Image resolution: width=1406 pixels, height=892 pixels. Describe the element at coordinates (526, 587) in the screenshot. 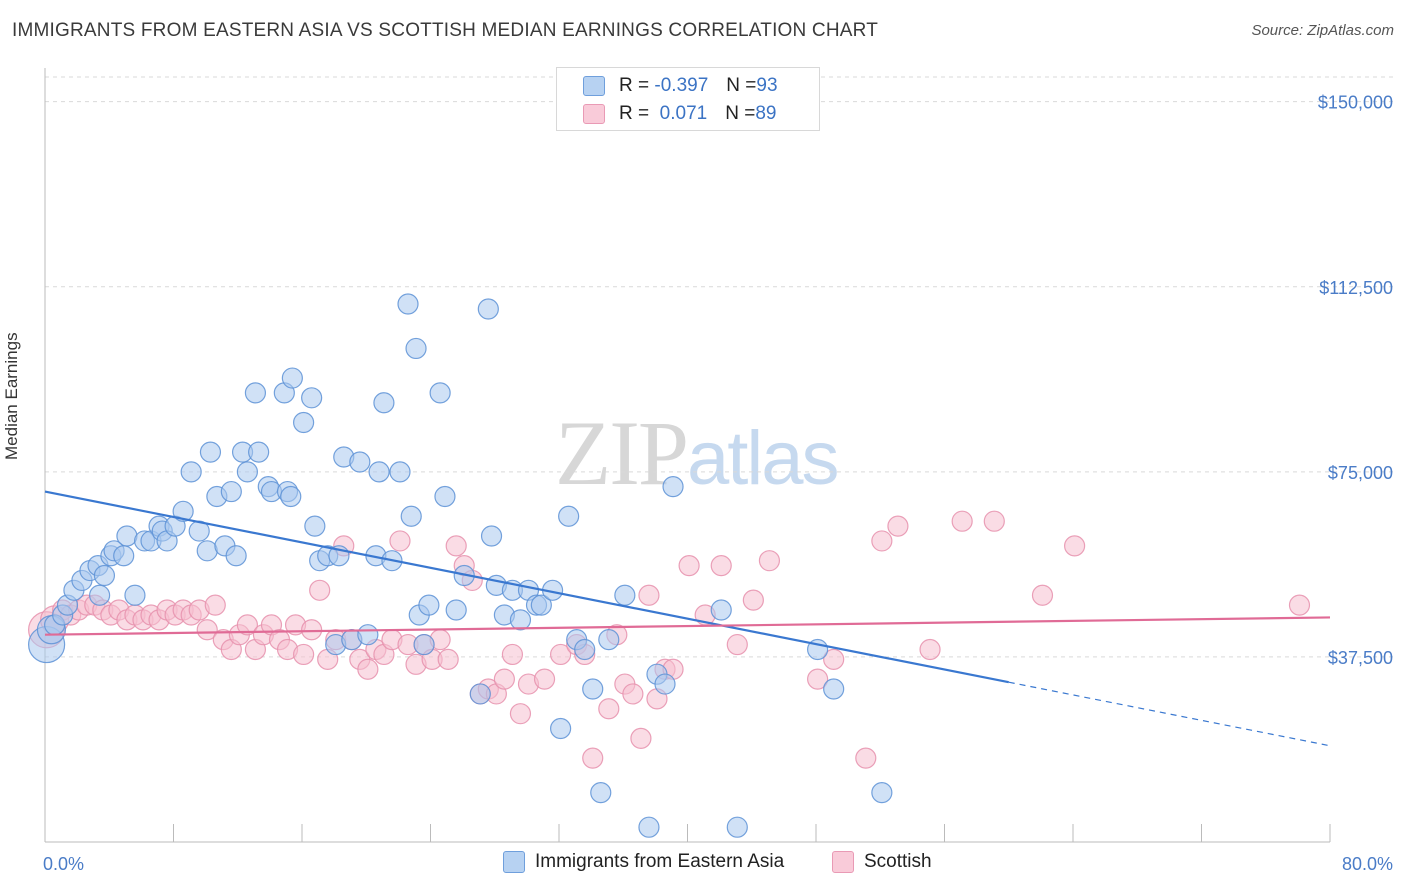

I see `eastern-asia-trendline` at that location.